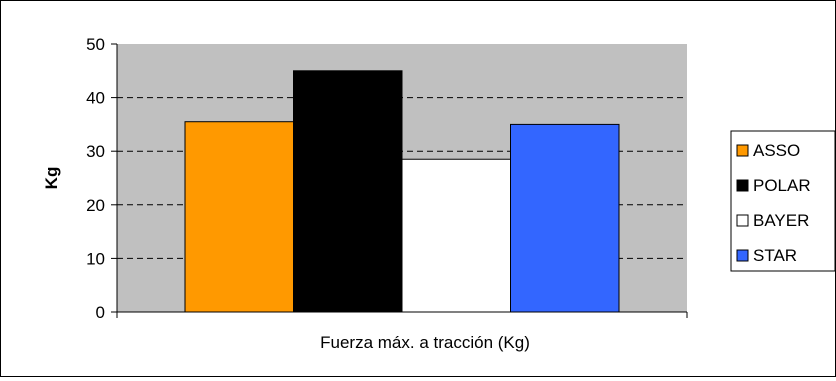 The width and height of the screenshot is (836, 381). What do you see at coordinates (742, 255) in the screenshot?
I see `legend-swatch-star` at bounding box center [742, 255].